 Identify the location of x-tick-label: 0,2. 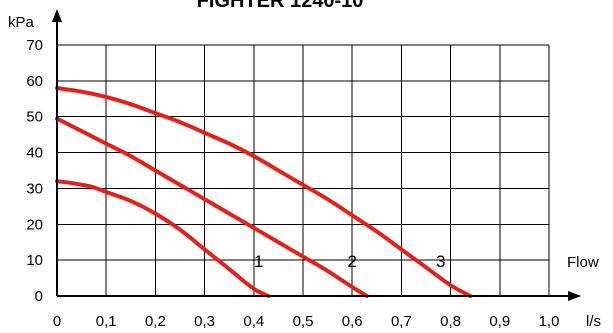
(155, 321).